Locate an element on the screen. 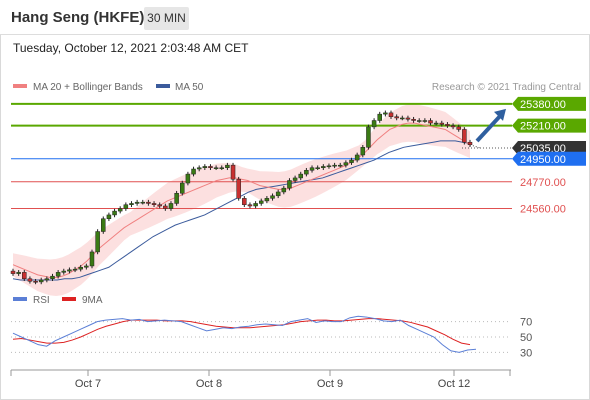  x-axis: Oct 7 Oct 8 Oct 9 Oct 12 is located at coordinates (260, 380).